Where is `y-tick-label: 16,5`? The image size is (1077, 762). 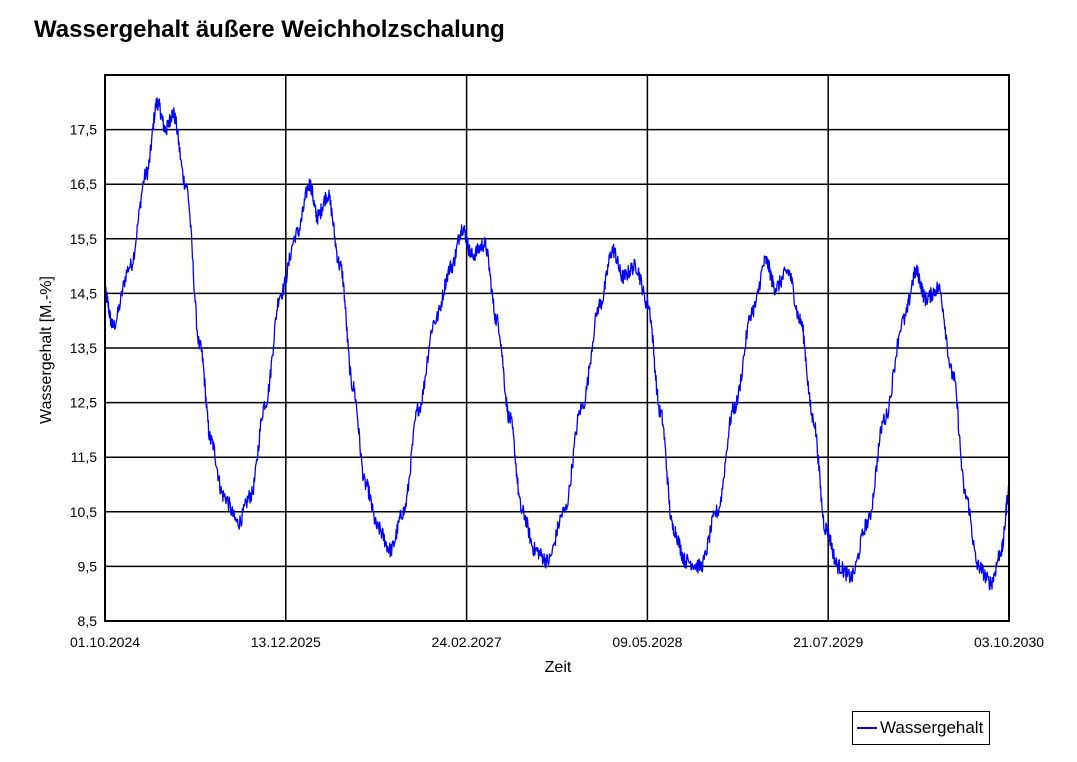 y-tick-label: 16,5 is located at coordinates (83, 184).